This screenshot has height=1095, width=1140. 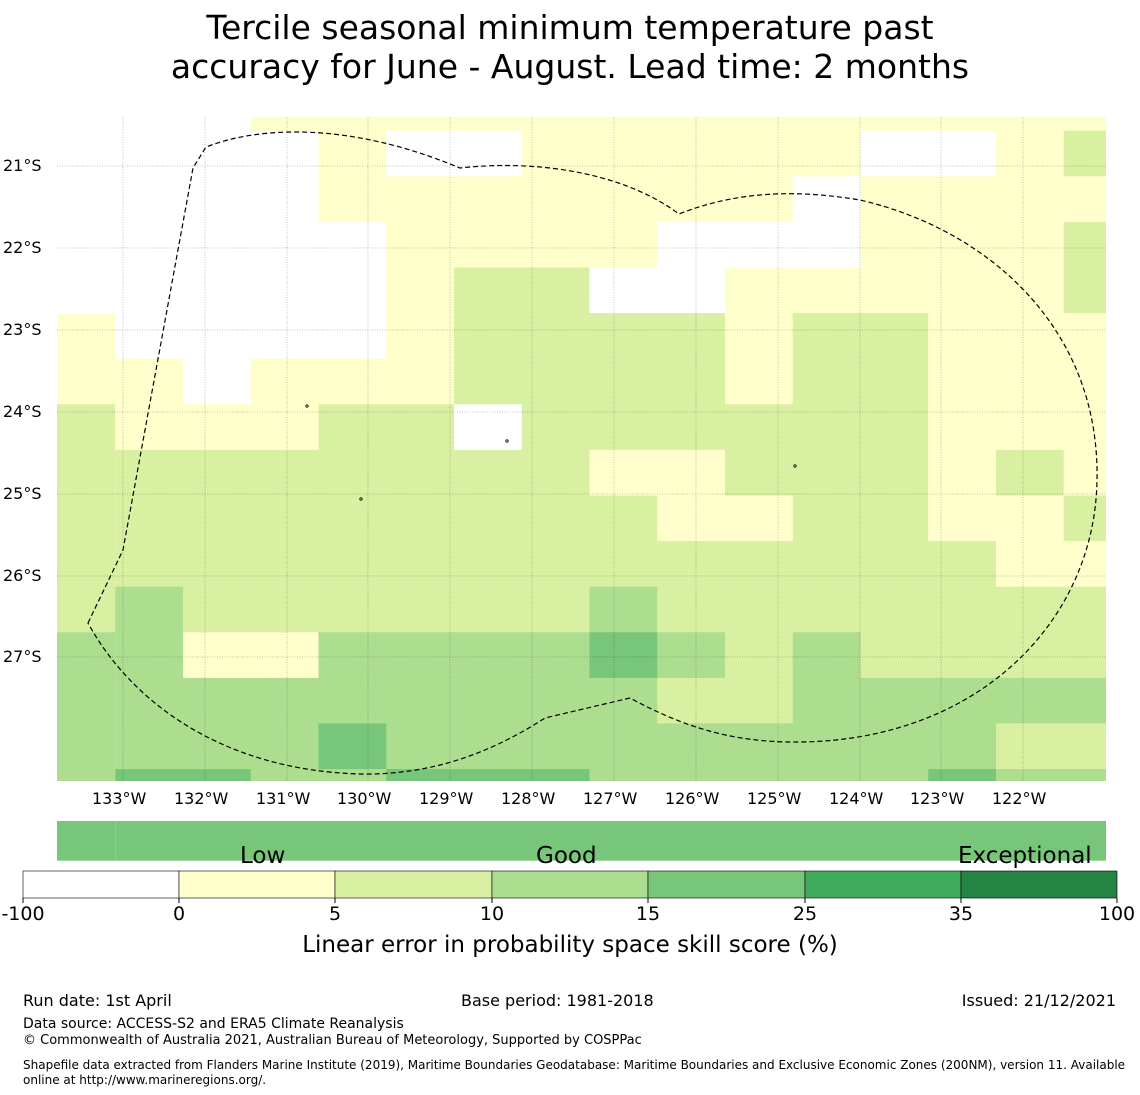 What do you see at coordinates (570, 884) in the screenshot?
I see `colorbar-segment` at bounding box center [570, 884].